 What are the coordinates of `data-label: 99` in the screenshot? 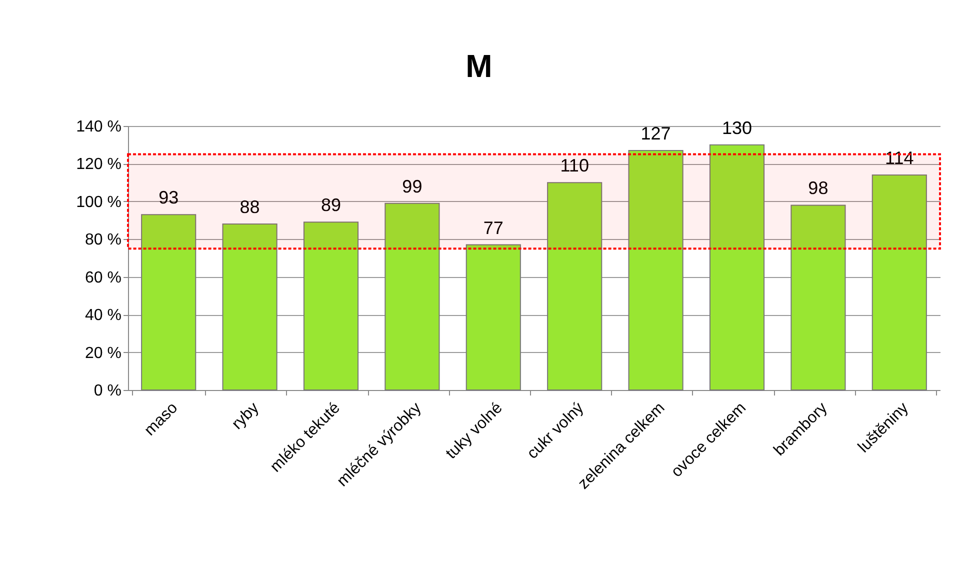 It's located at (412, 186).